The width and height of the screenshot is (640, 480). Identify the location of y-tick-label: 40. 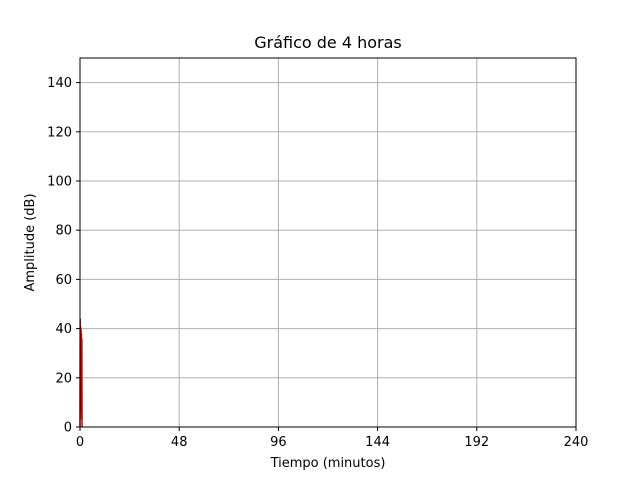
(63, 329).